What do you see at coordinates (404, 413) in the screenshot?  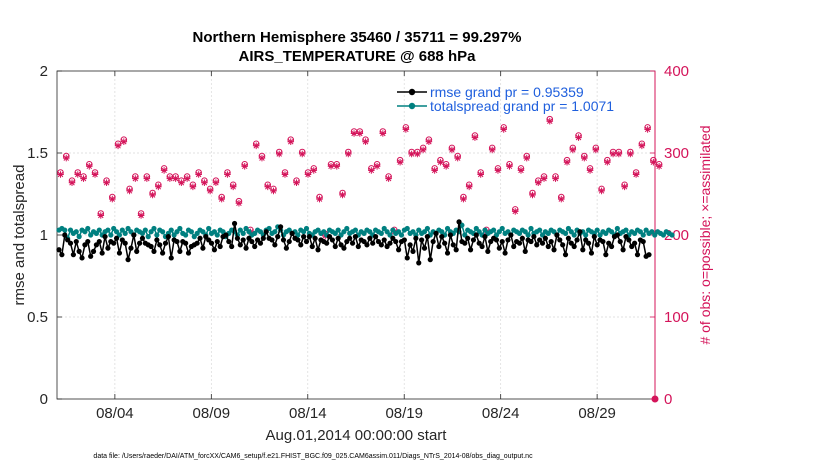 I see `x-tick-label: 08/19` at bounding box center [404, 413].